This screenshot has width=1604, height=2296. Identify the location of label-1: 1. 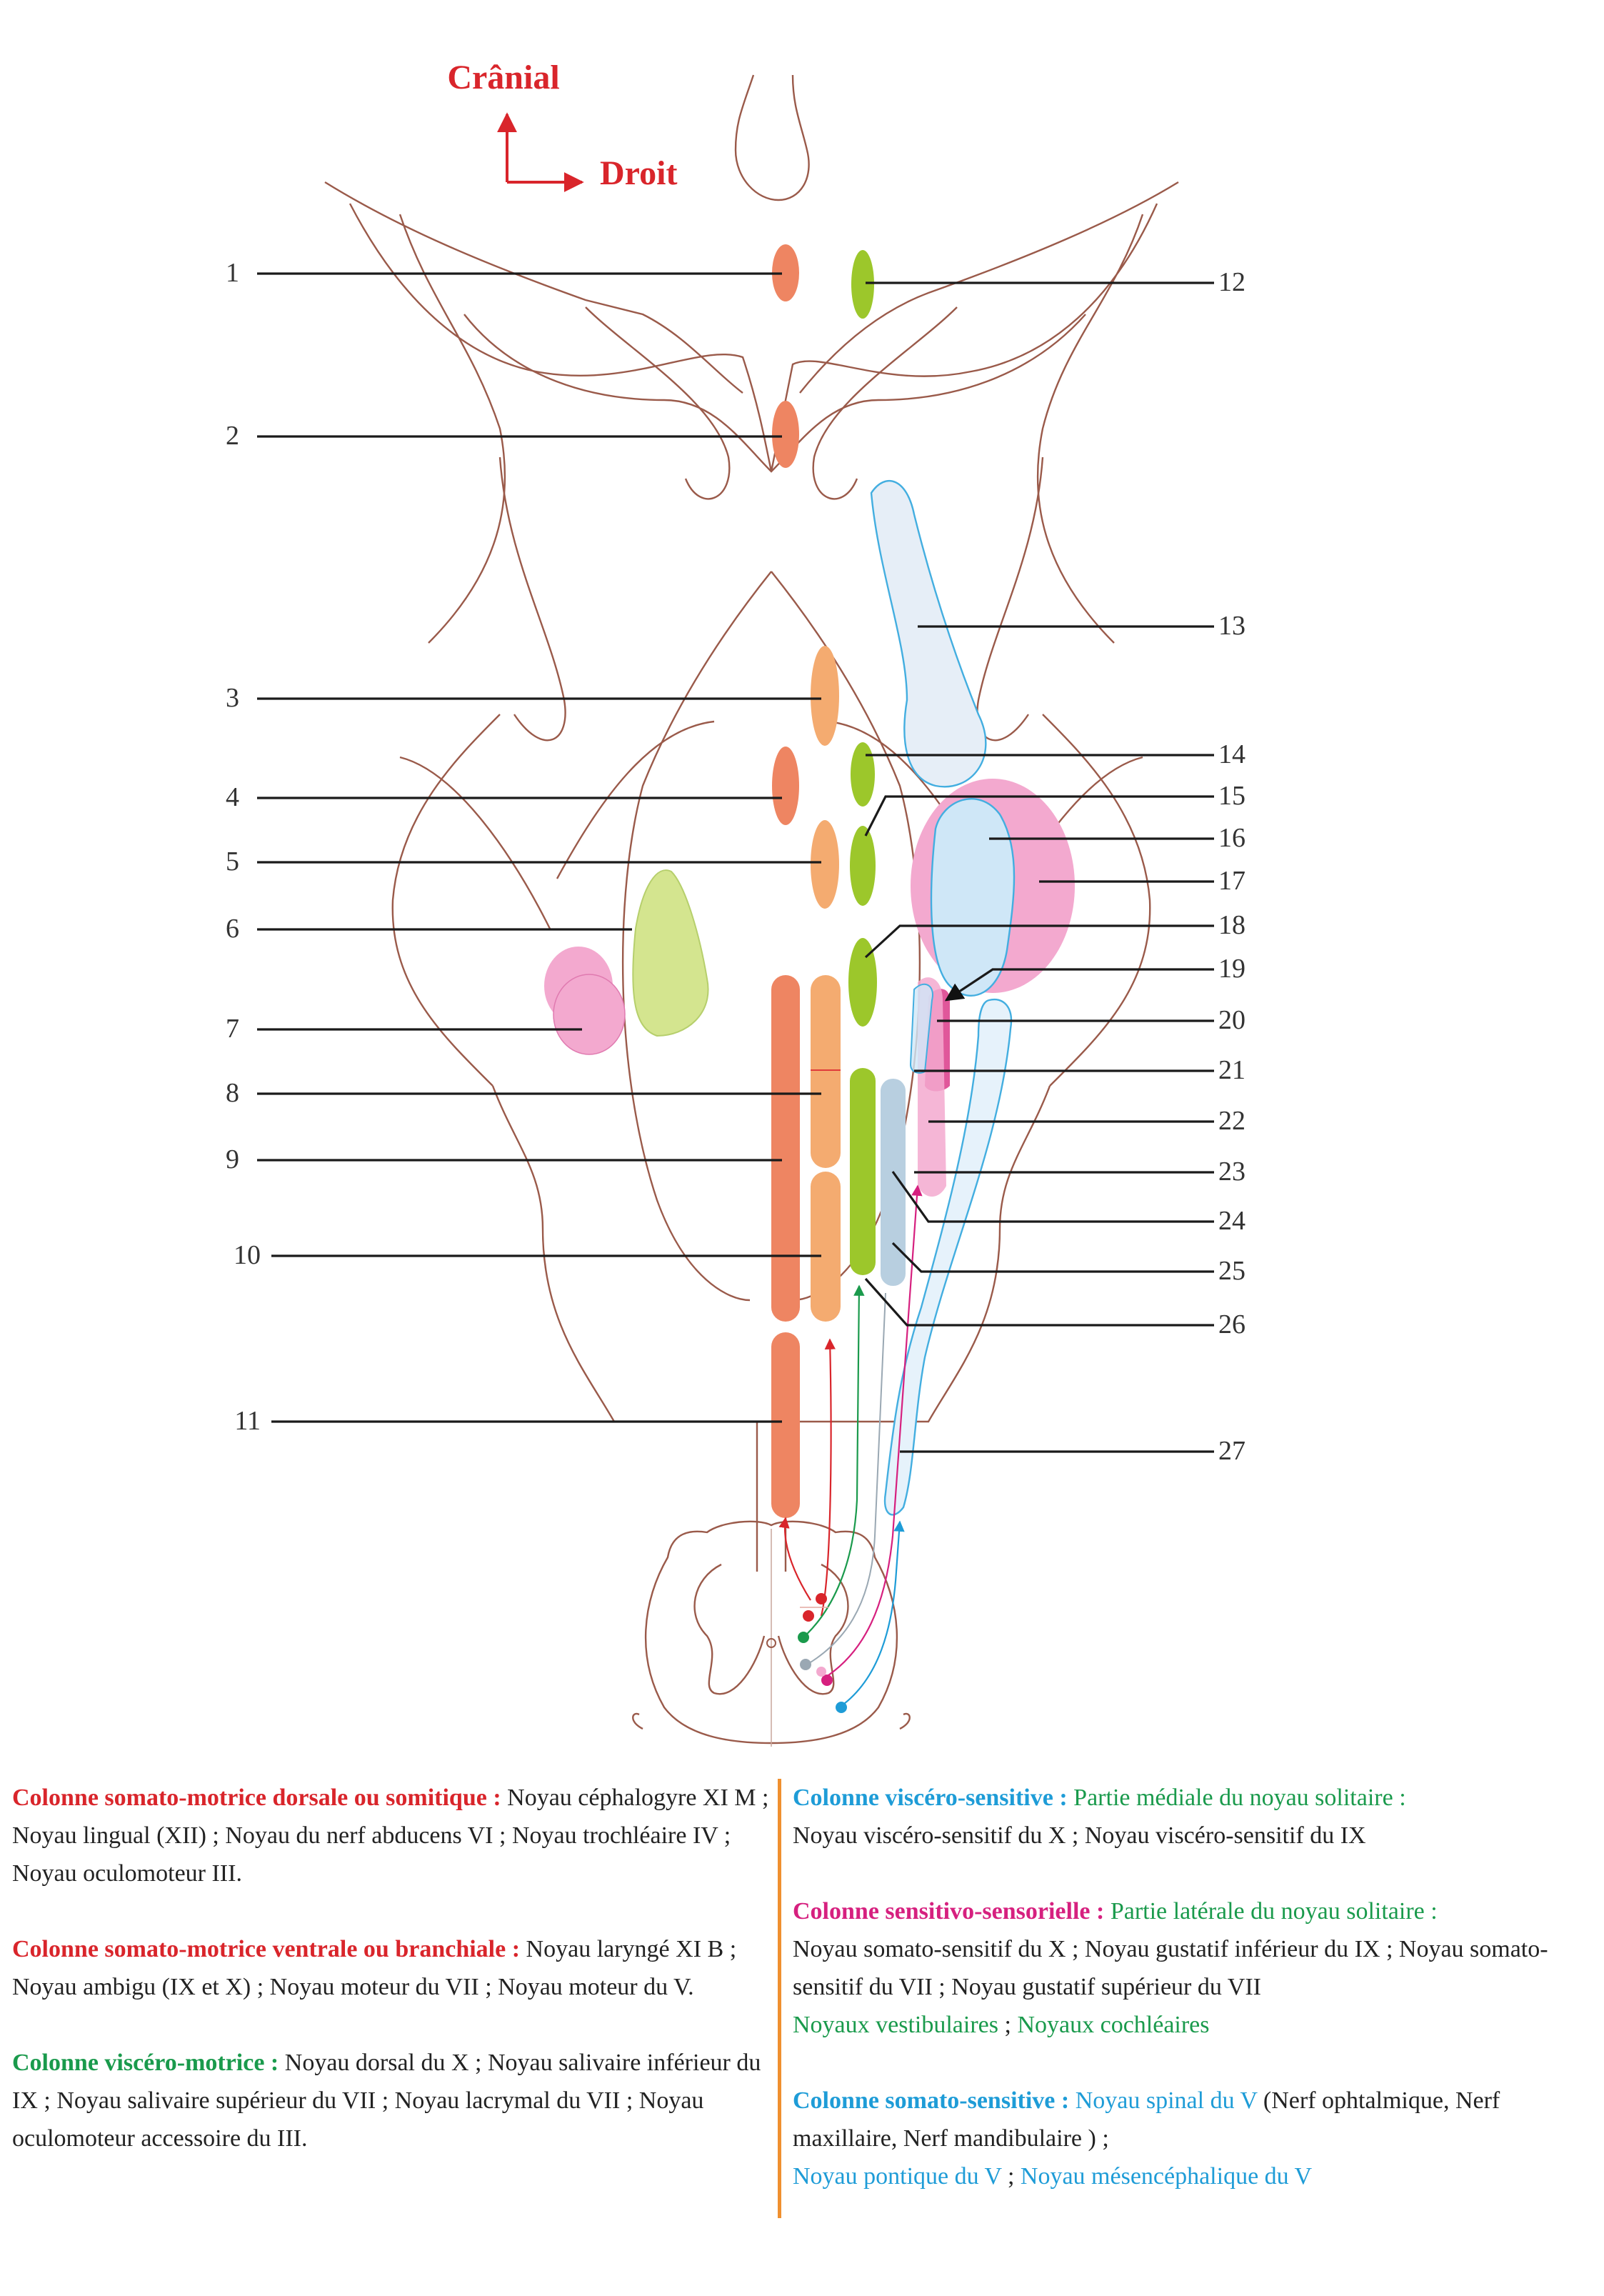
(232, 273).